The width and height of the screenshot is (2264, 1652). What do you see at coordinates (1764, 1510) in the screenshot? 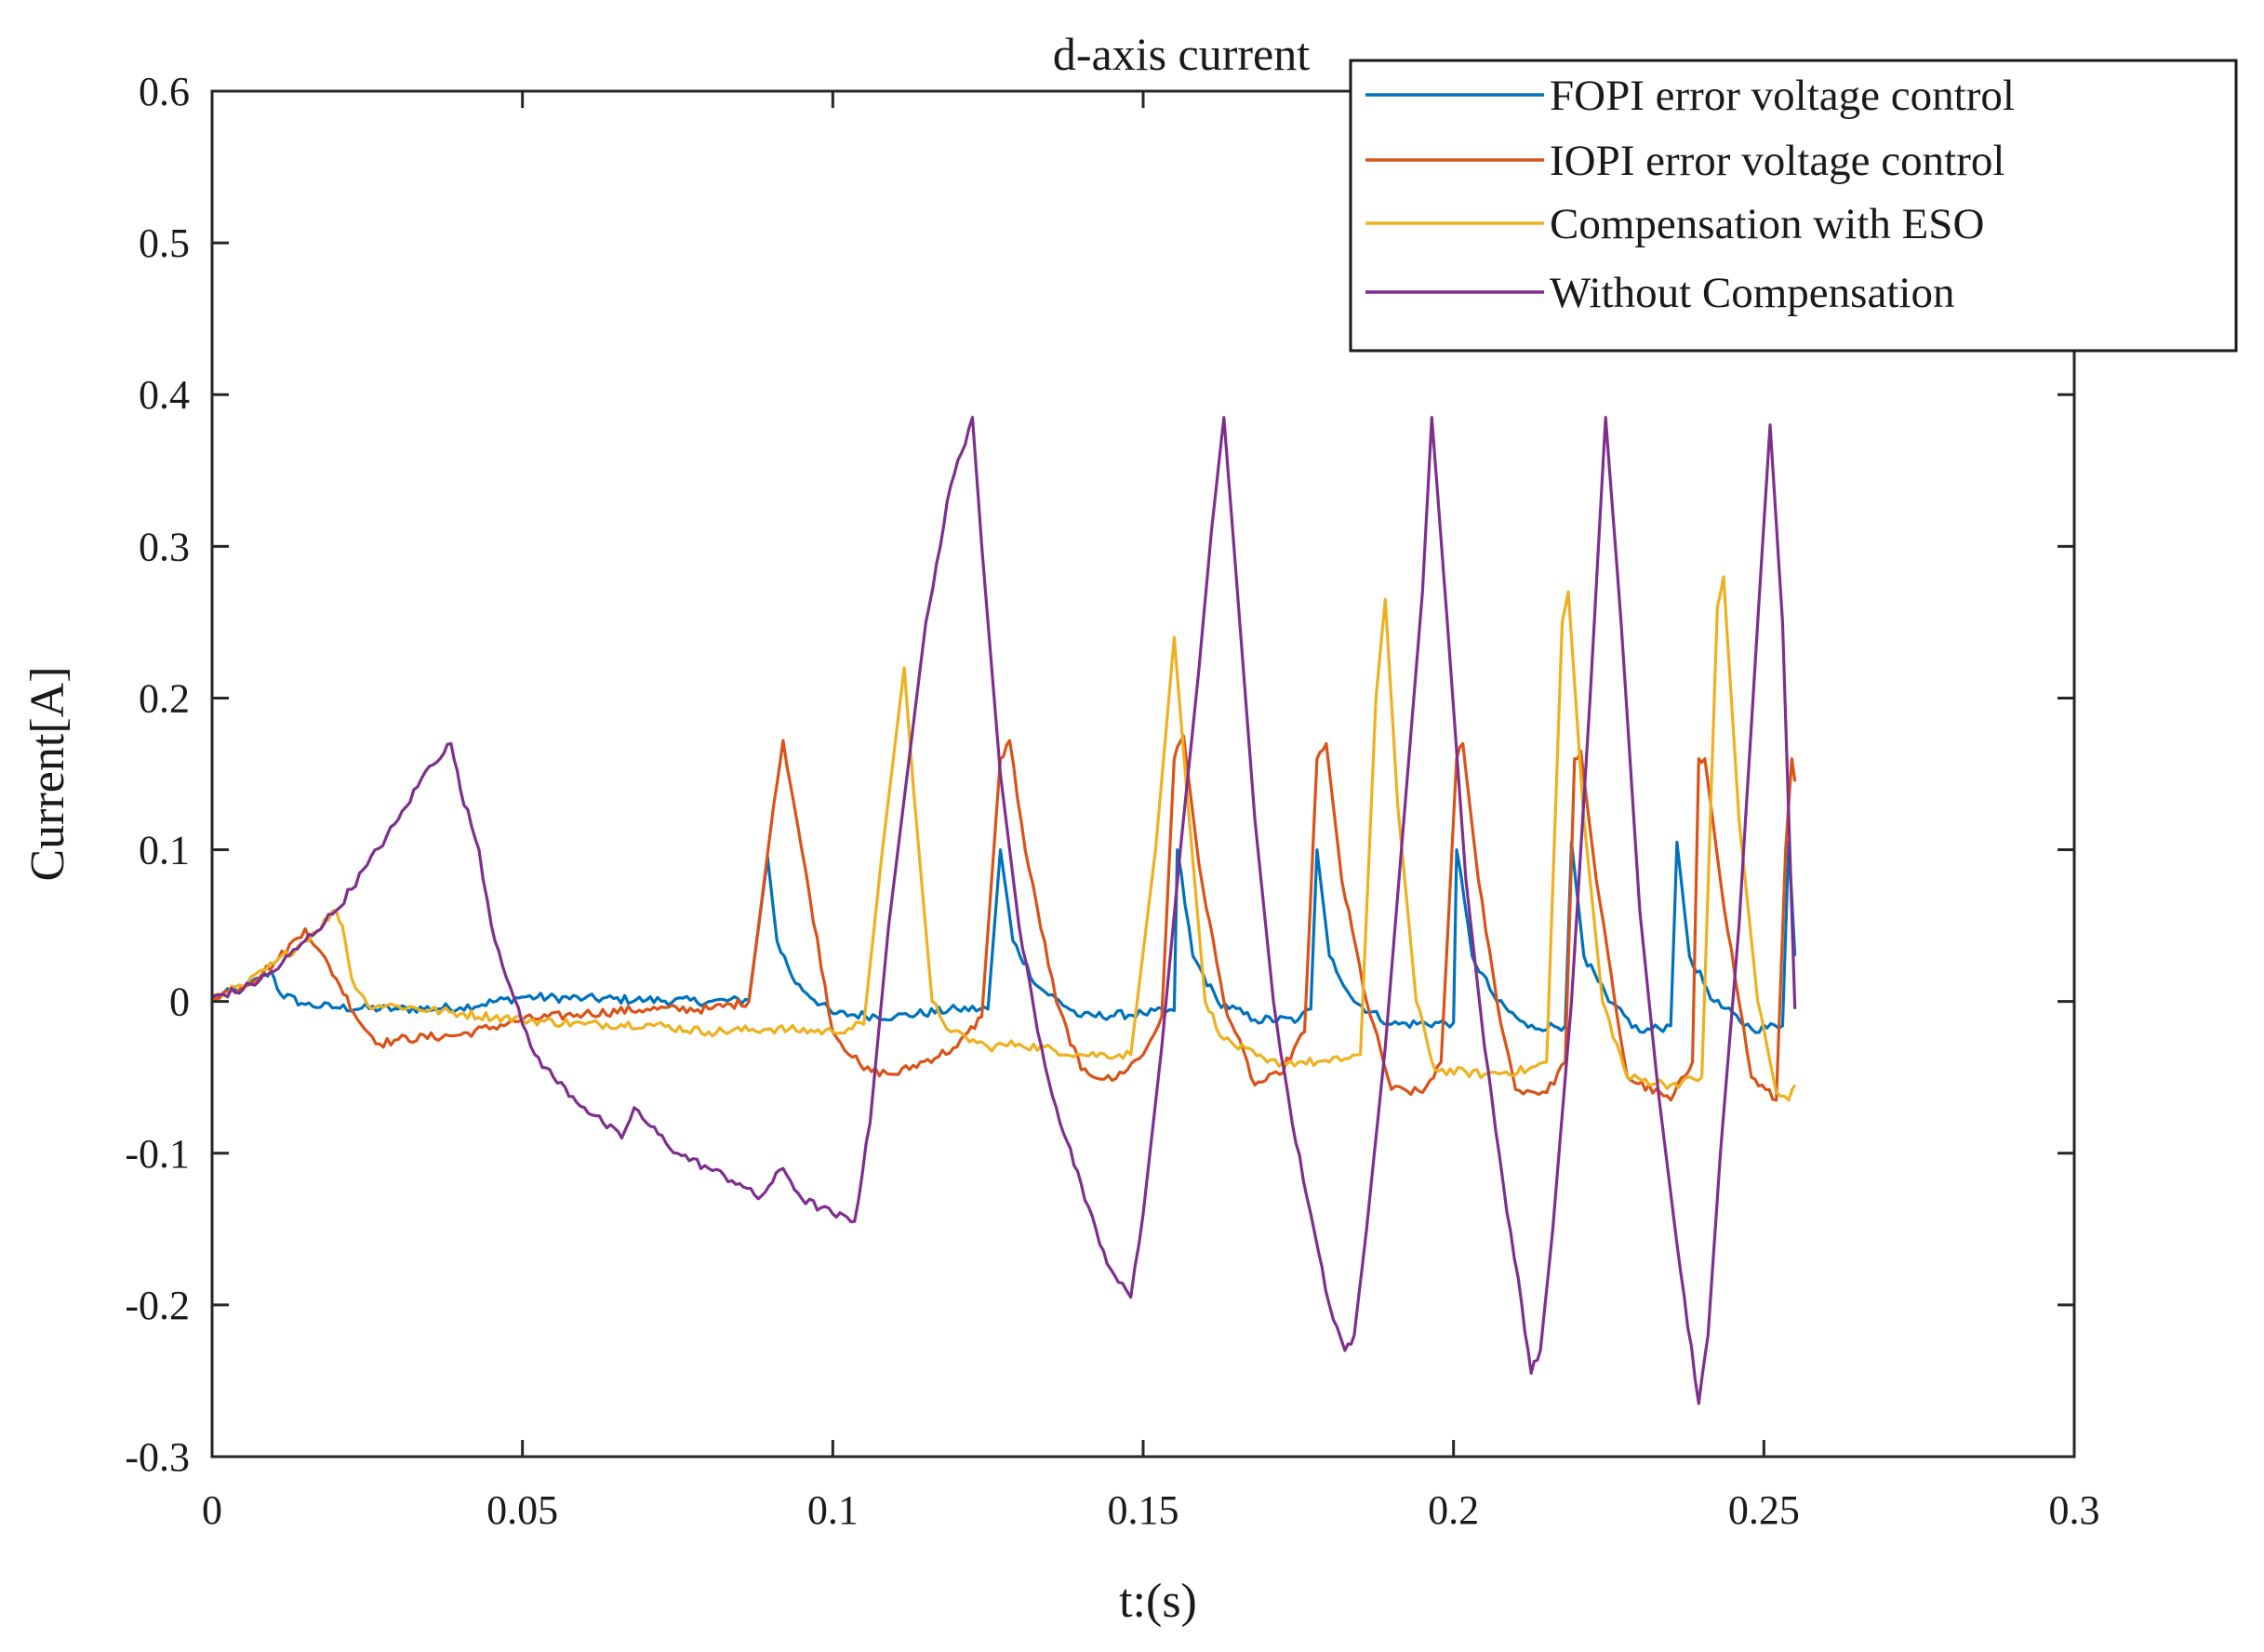
I see `x-tick-label: 0.25` at bounding box center [1764, 1510].